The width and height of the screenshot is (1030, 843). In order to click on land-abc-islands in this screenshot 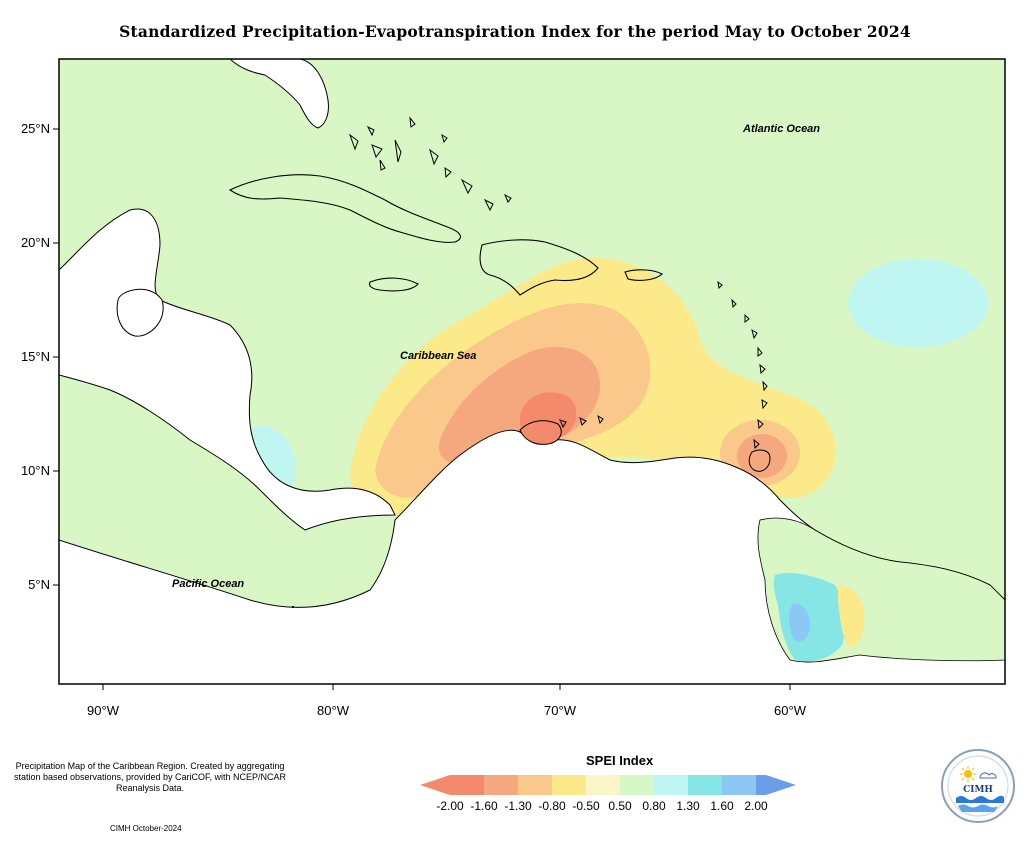, I will do `click(581, 421)`.